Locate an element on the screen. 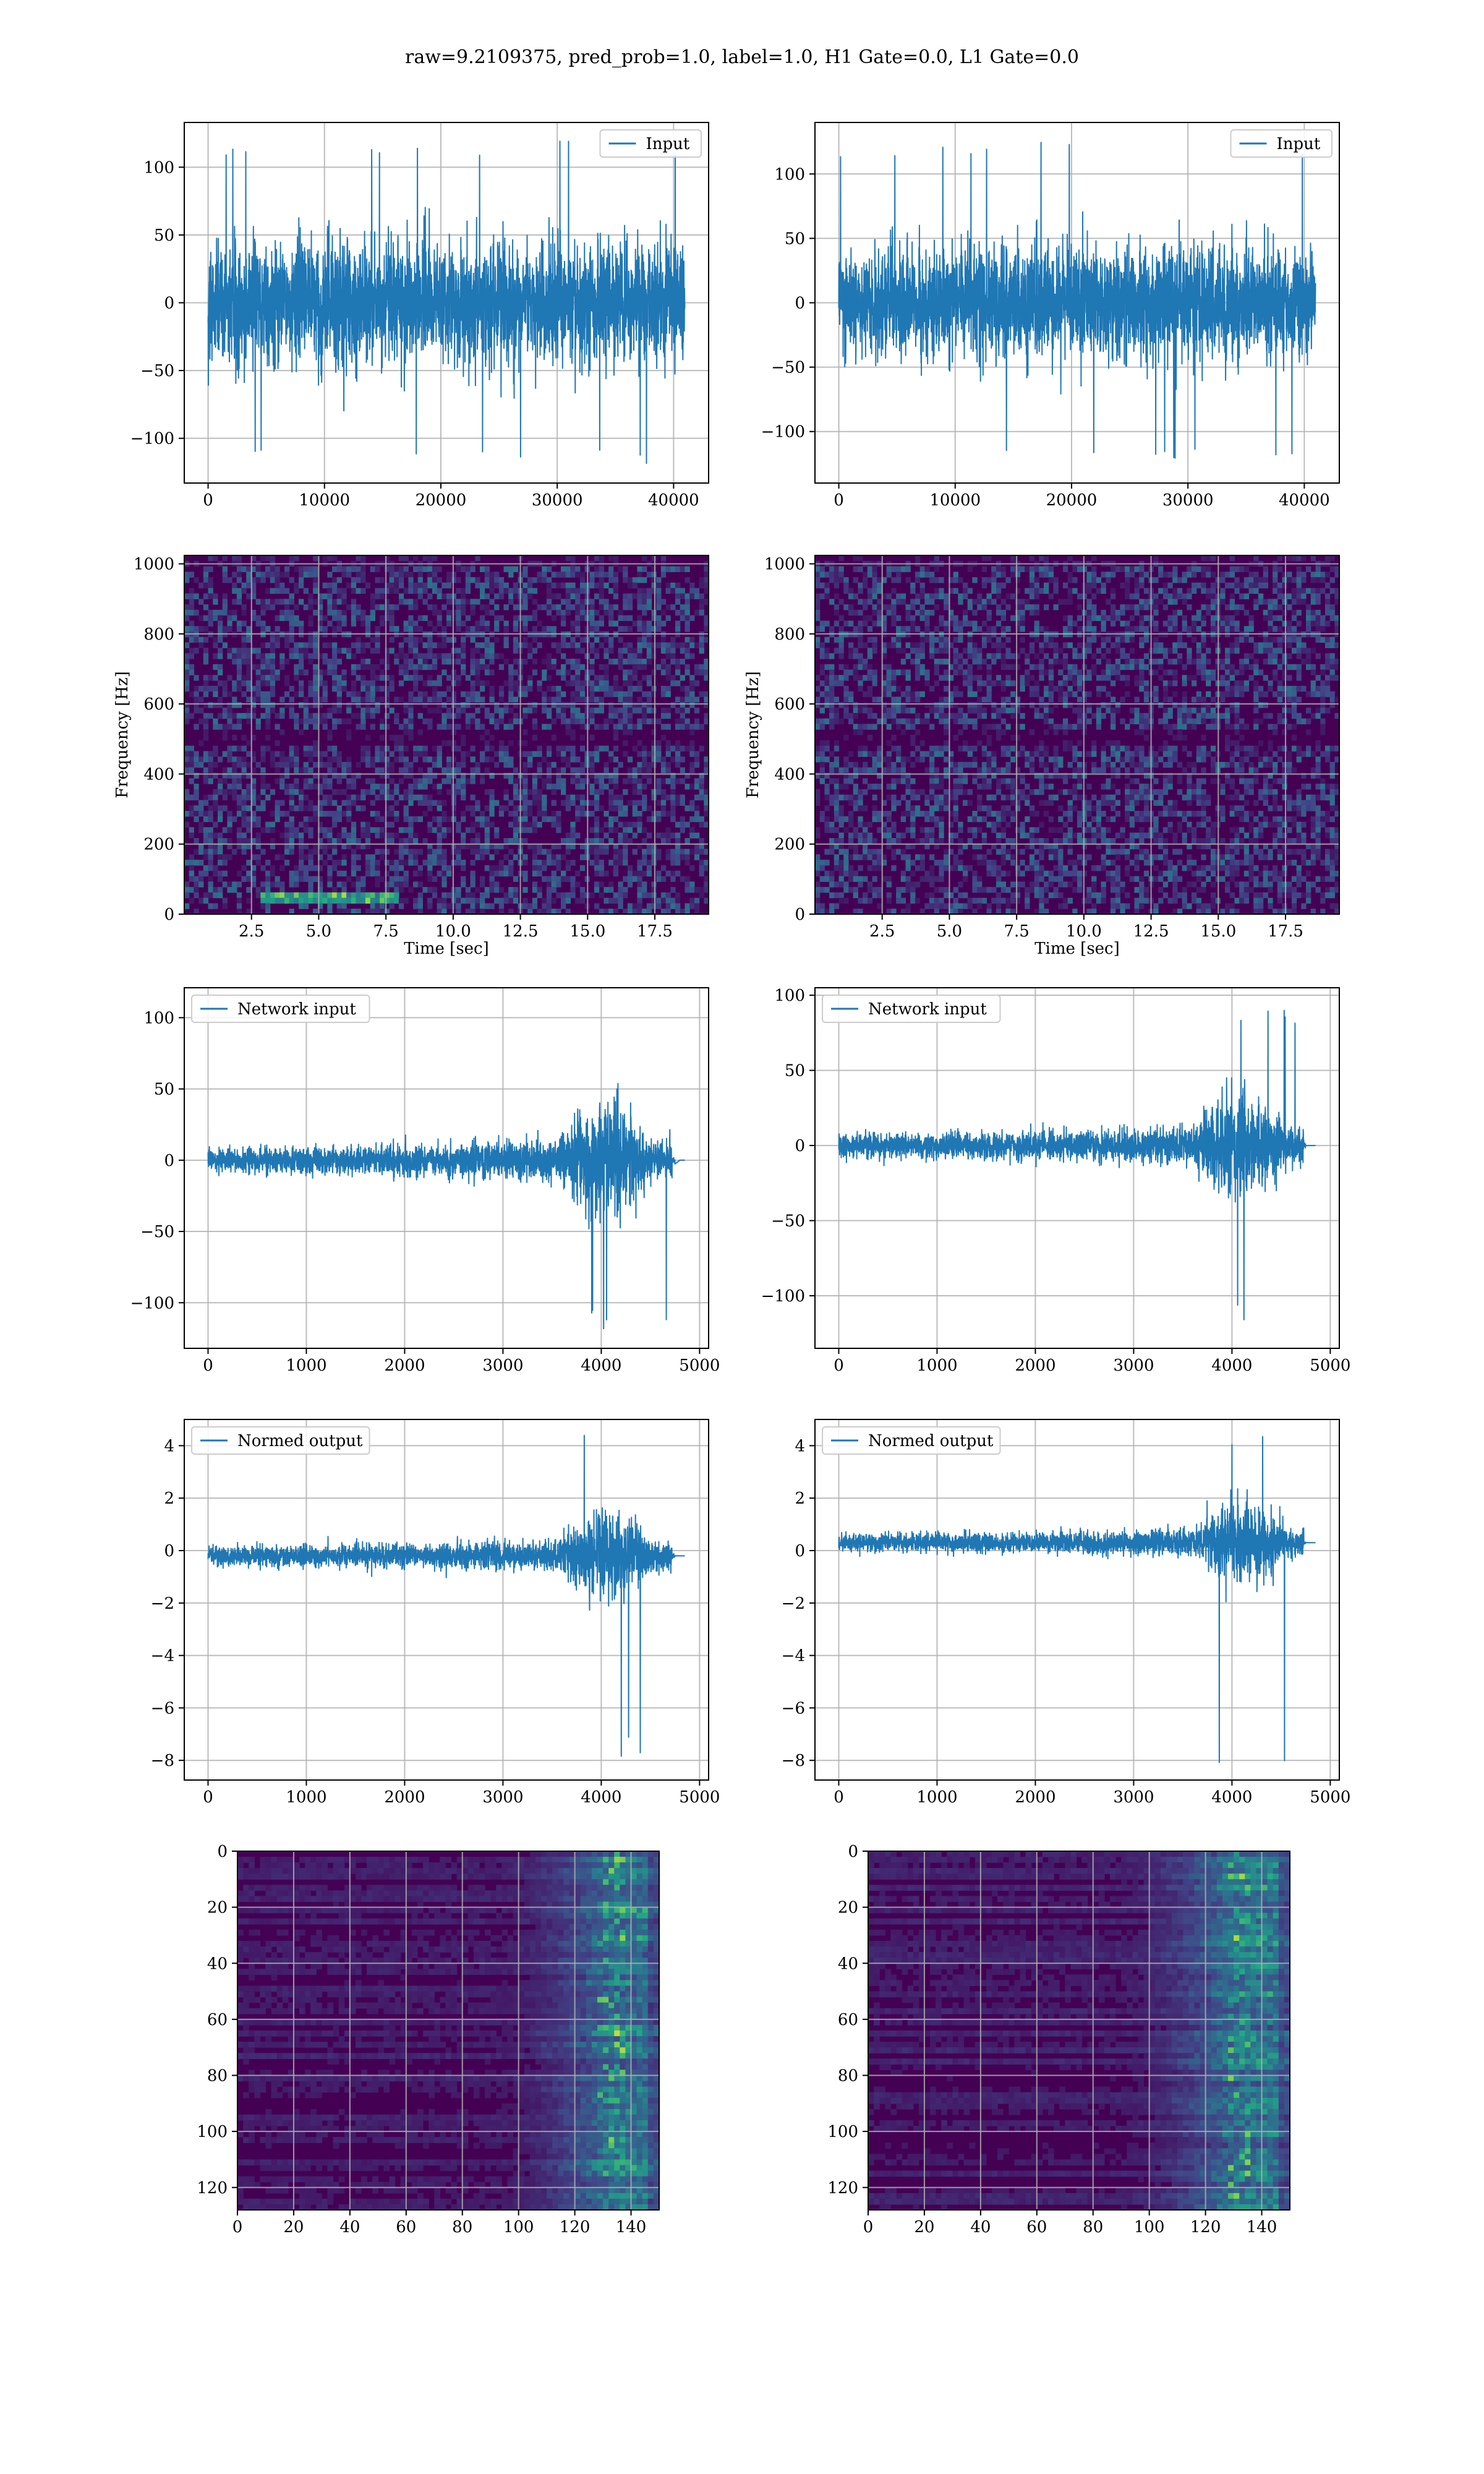 Image resolution: width=1484 pixels, height=2474 pixels. legend: Input is located at coordinates (1281, 143).